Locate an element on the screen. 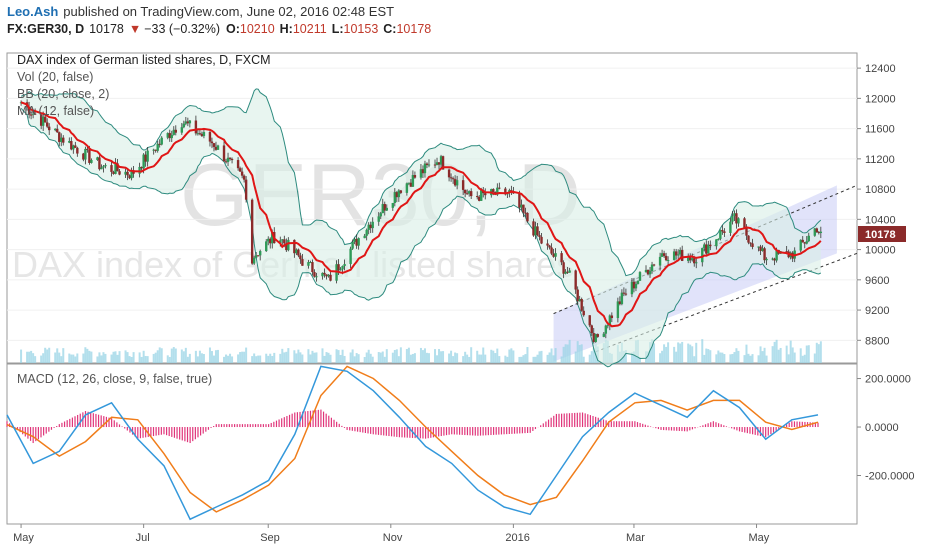 This screenshot has height=555, width=932. legend-macd: MACD (12, 26, close, 9, false, true) is located at coordinates (114, 379).